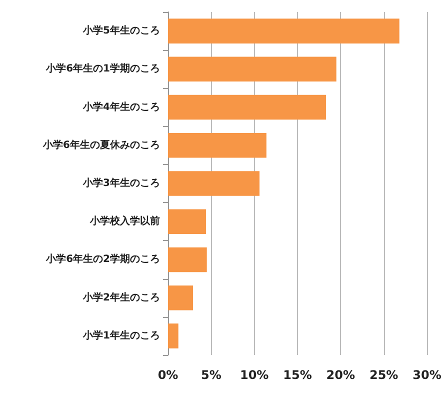 The image size is (447, 400). Describe the element at coordinates (168, 375) in the screenshot. I see `x-tick-label: 0%` at that location.